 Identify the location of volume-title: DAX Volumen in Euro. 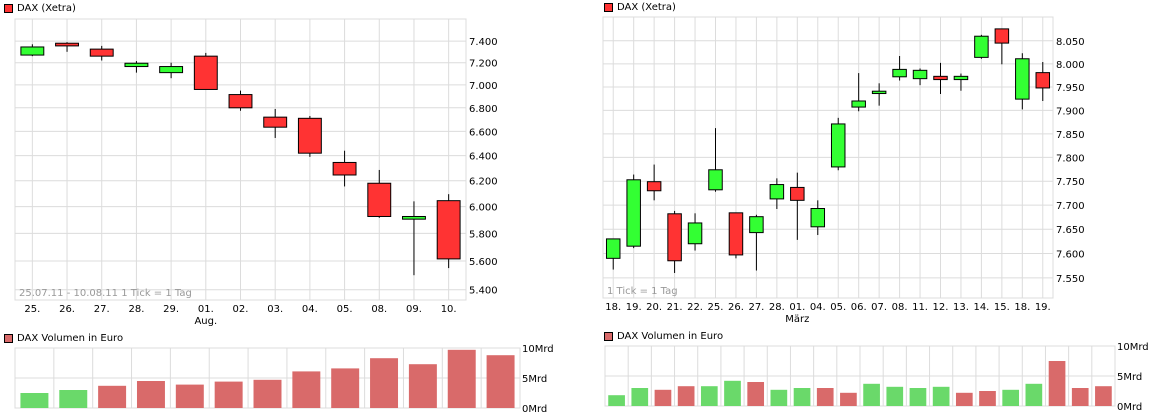
(670, 336).